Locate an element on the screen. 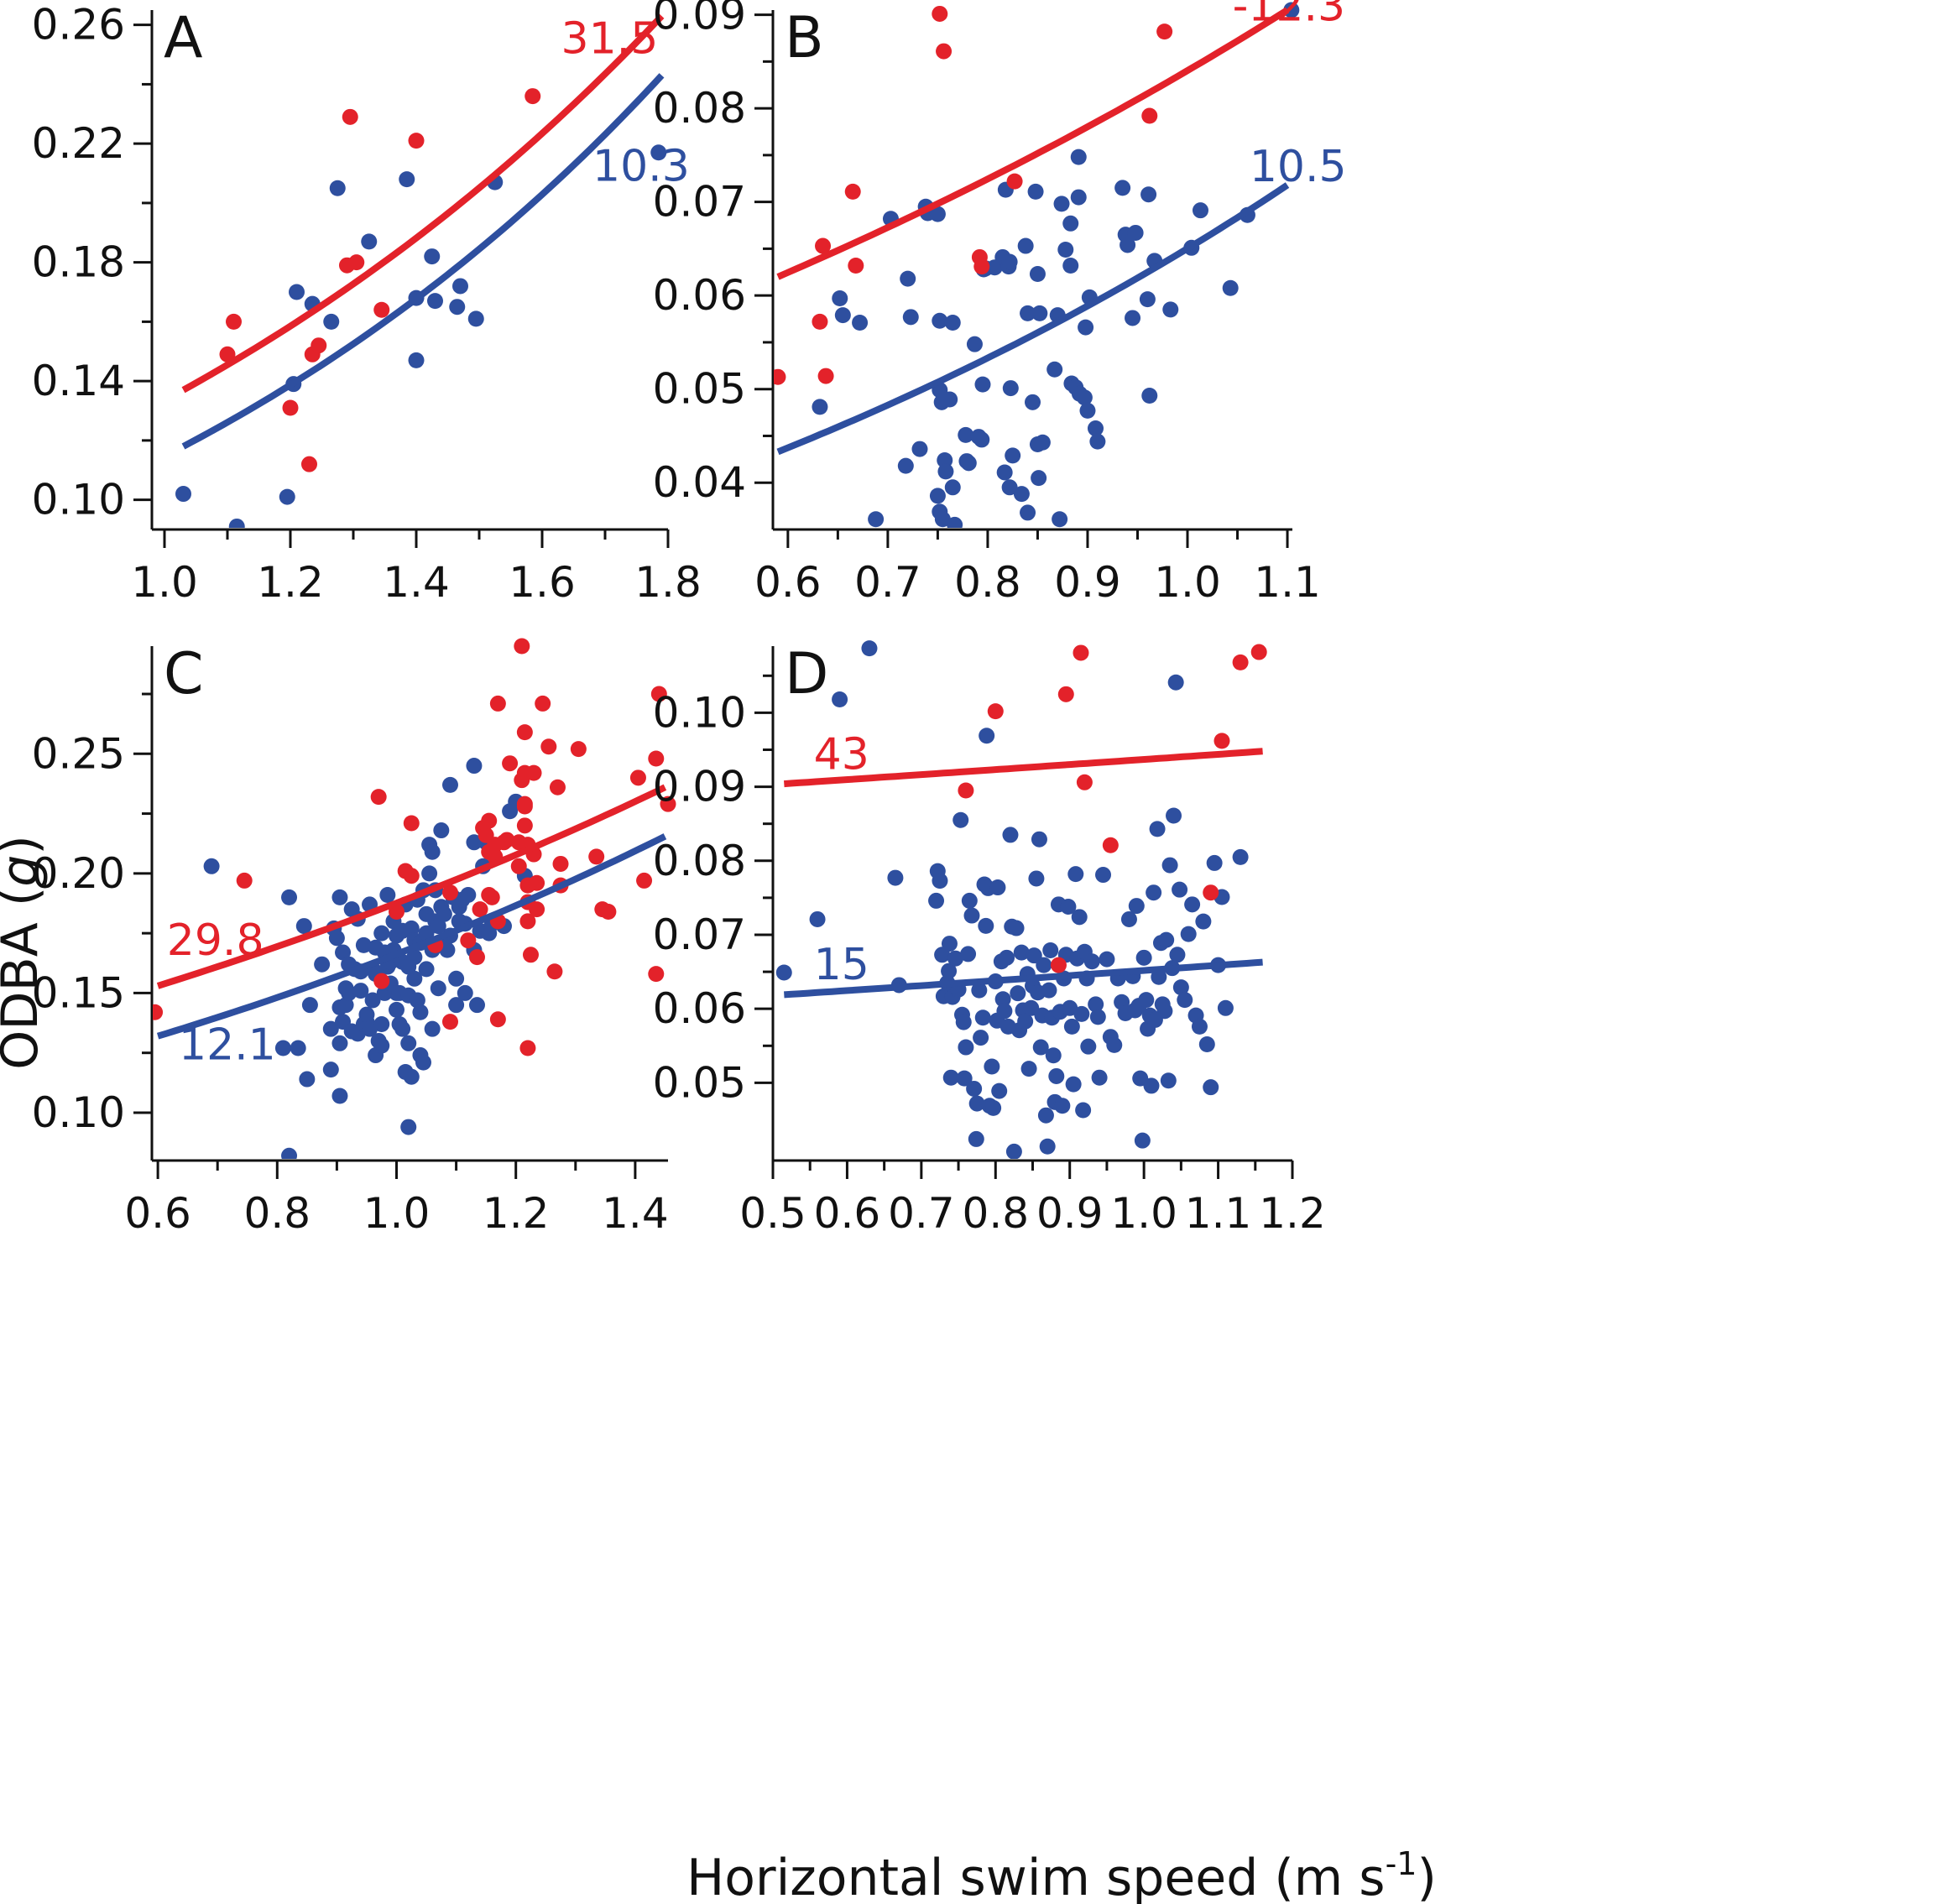  panel-b-x-tick-label: 0.8 is located at coordinates (987, 582).